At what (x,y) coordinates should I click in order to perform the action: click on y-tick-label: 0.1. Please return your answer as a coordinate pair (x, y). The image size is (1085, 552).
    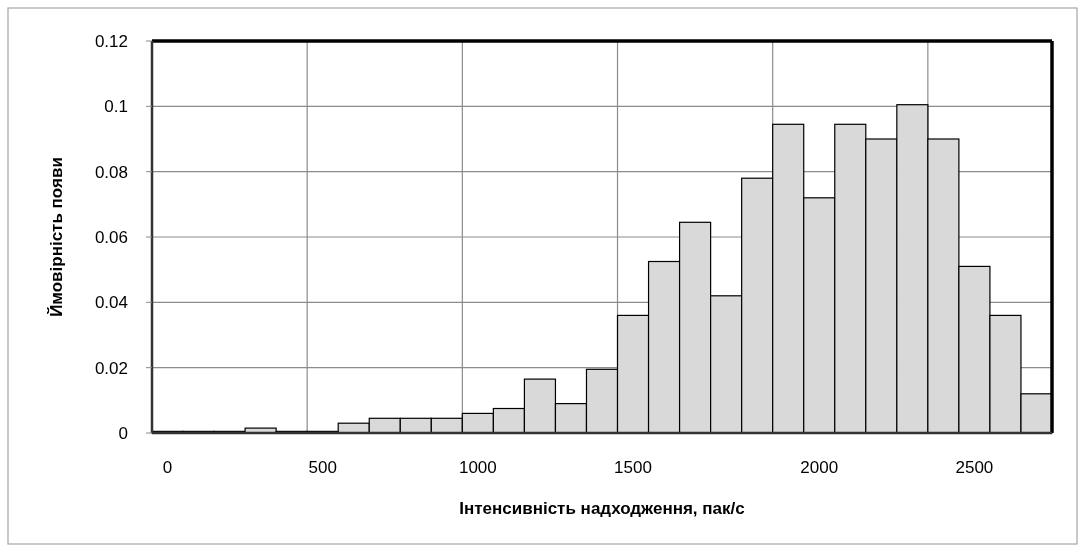
    Looking at the image, I should click on (116, 107).